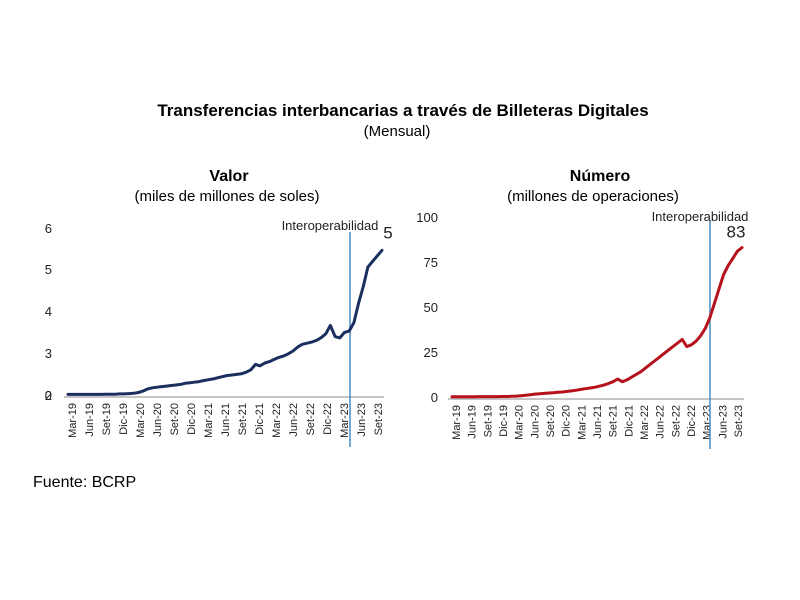 The width and height of the screenshot is (800, 600). I want to click on chart-numero-ytick: 0, so click(434, 397).